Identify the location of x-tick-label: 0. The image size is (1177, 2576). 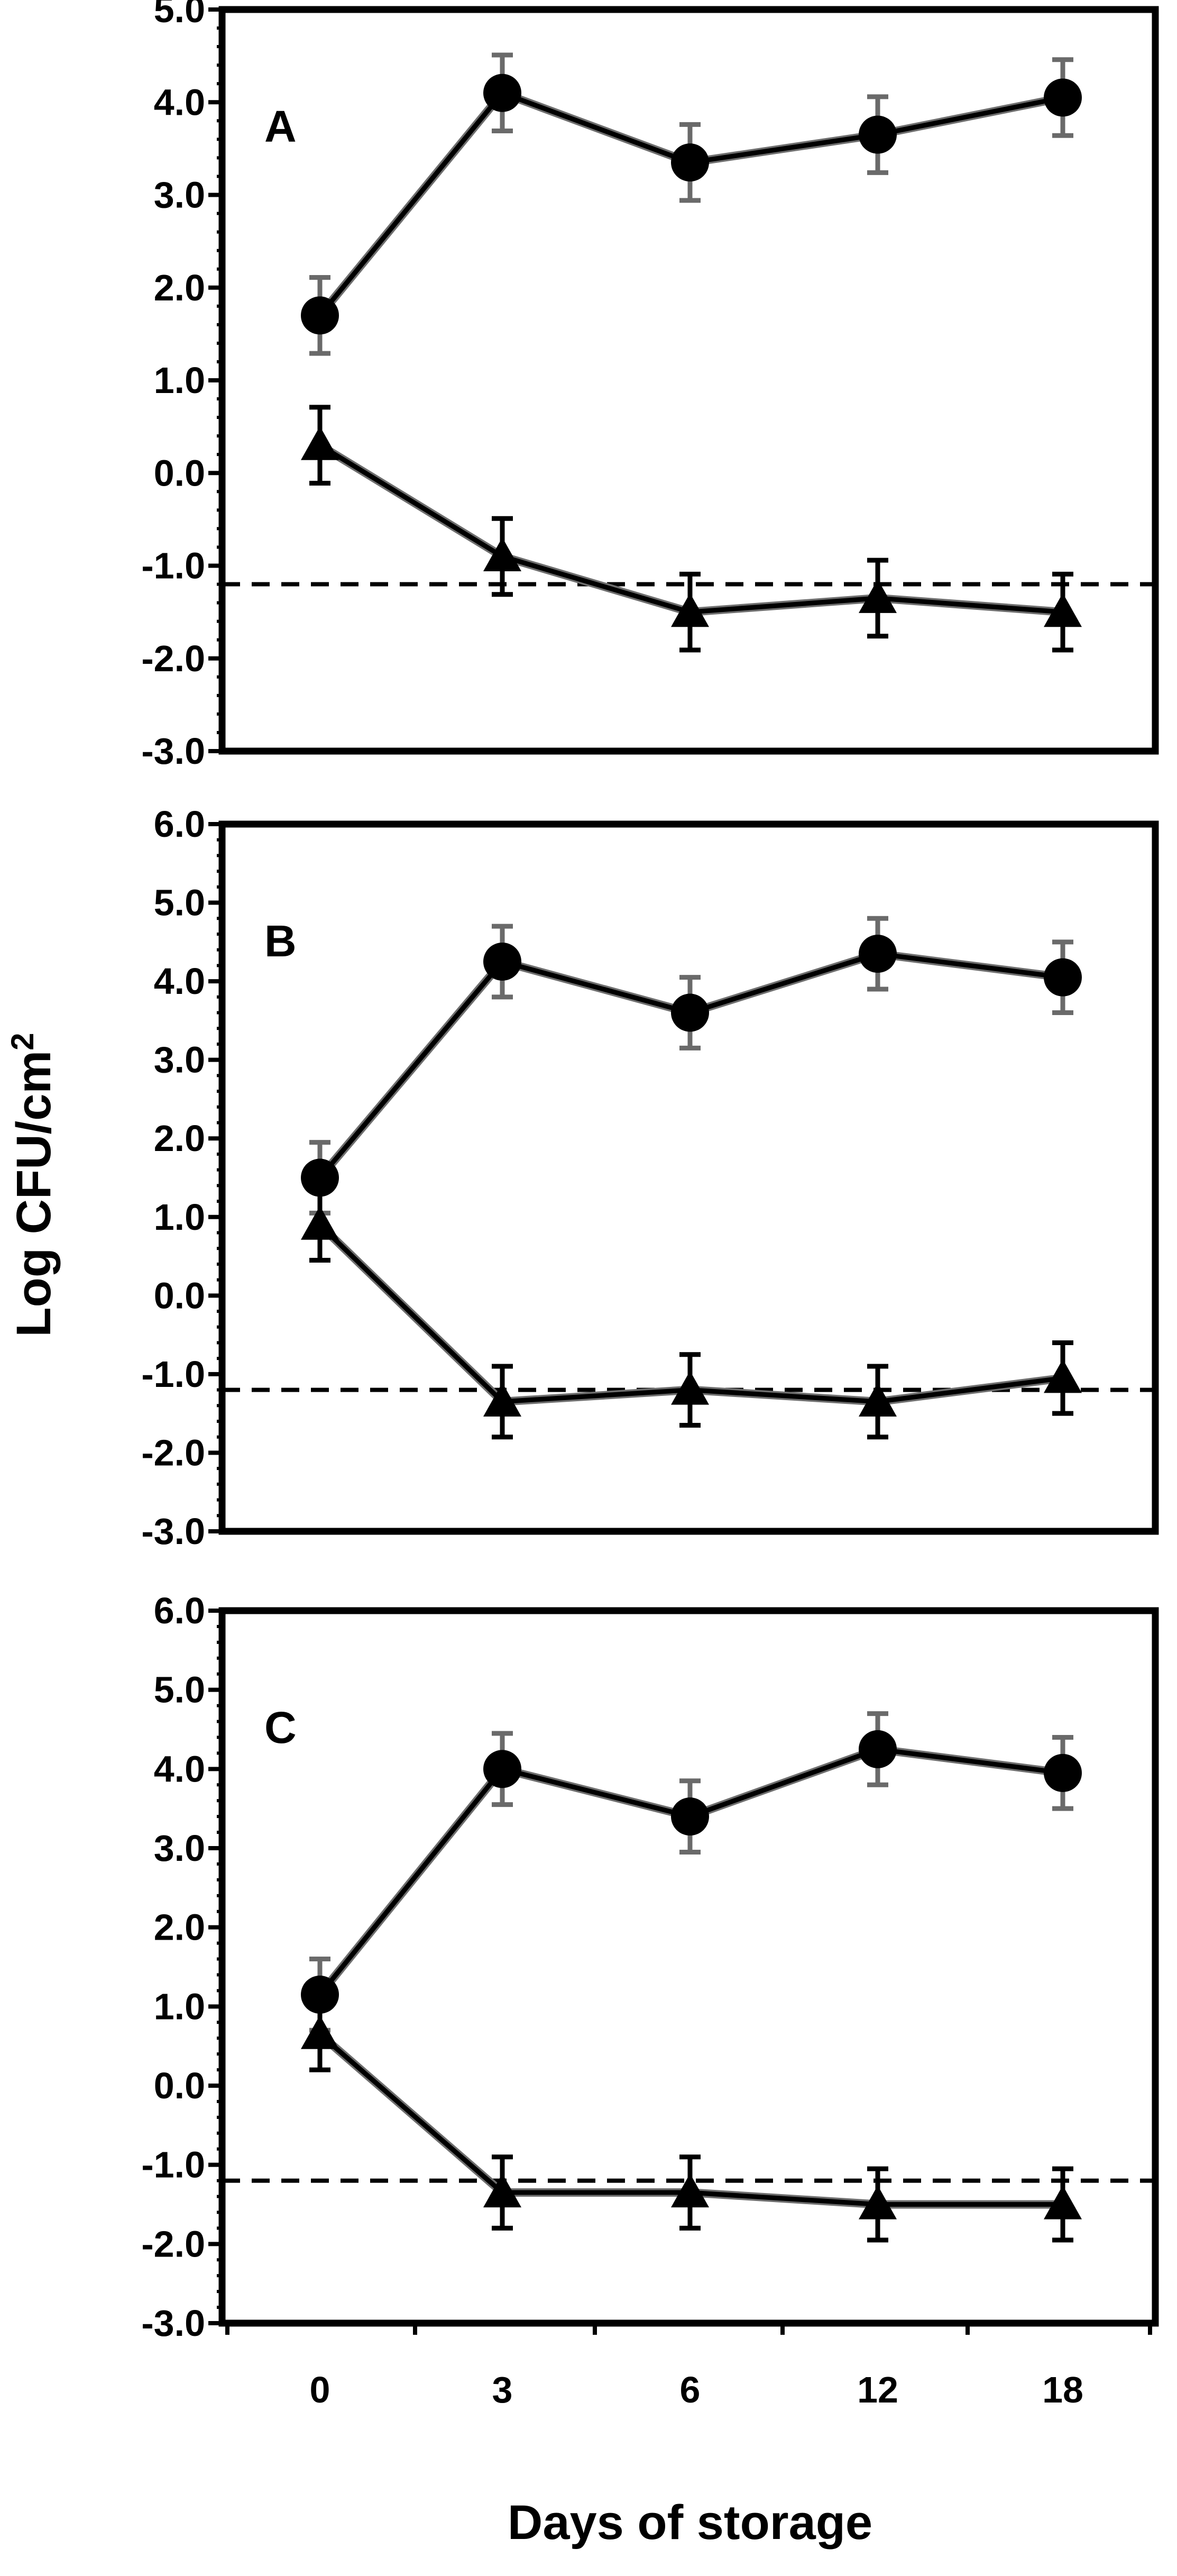
(320, 2389).